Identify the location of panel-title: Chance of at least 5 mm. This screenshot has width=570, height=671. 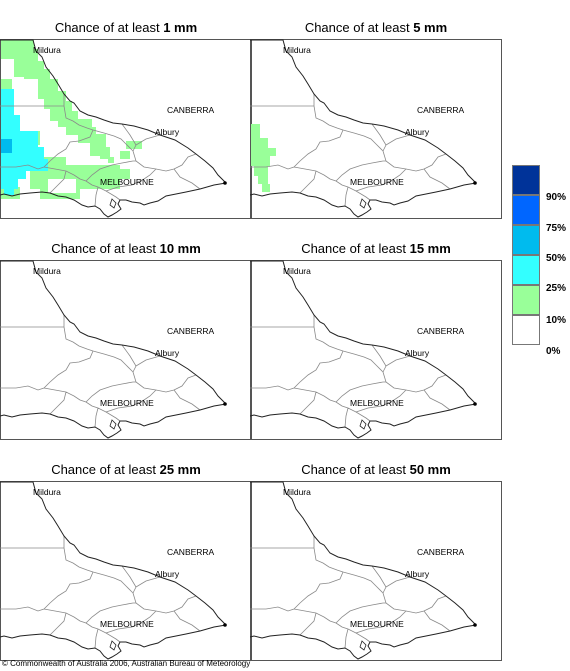
(376, 27).